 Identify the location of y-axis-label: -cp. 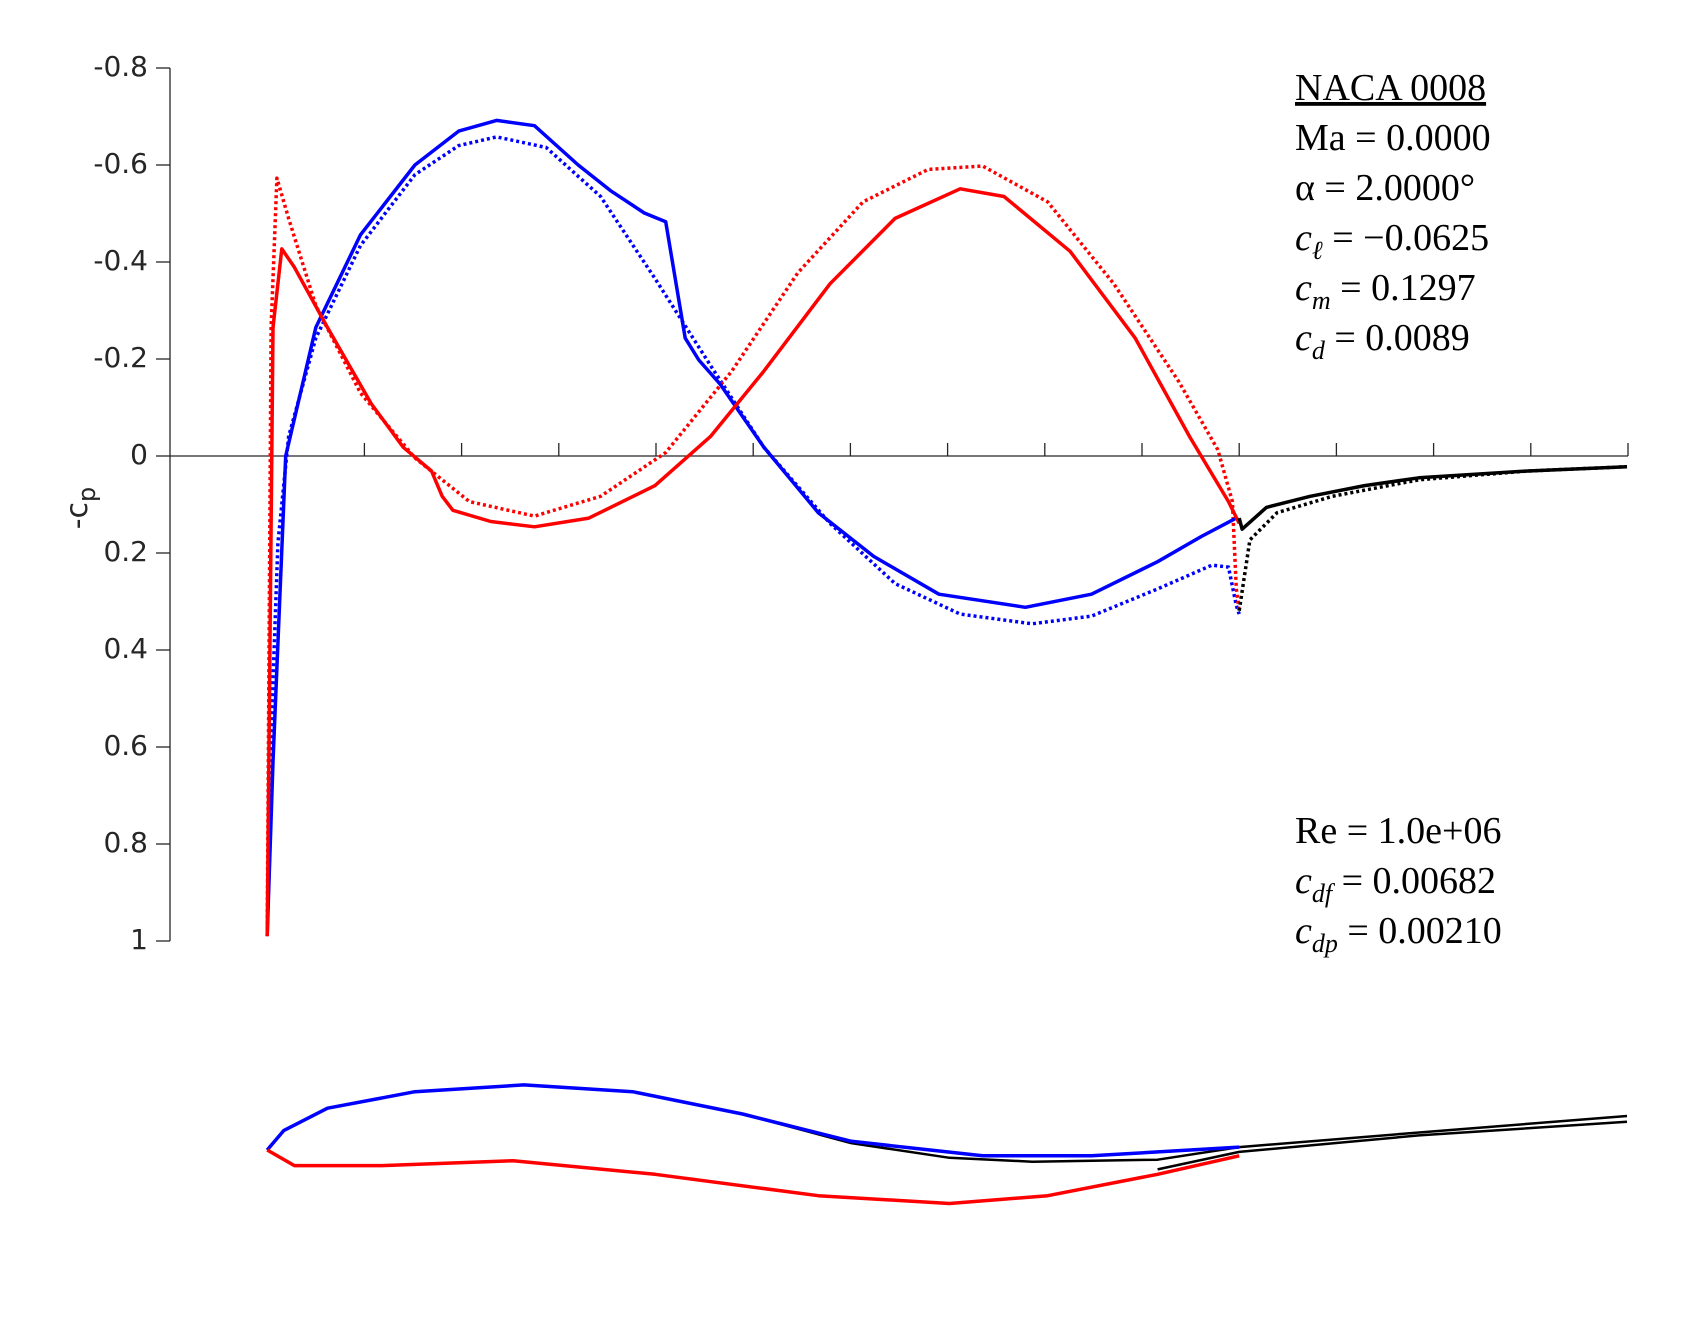
(81, 508).